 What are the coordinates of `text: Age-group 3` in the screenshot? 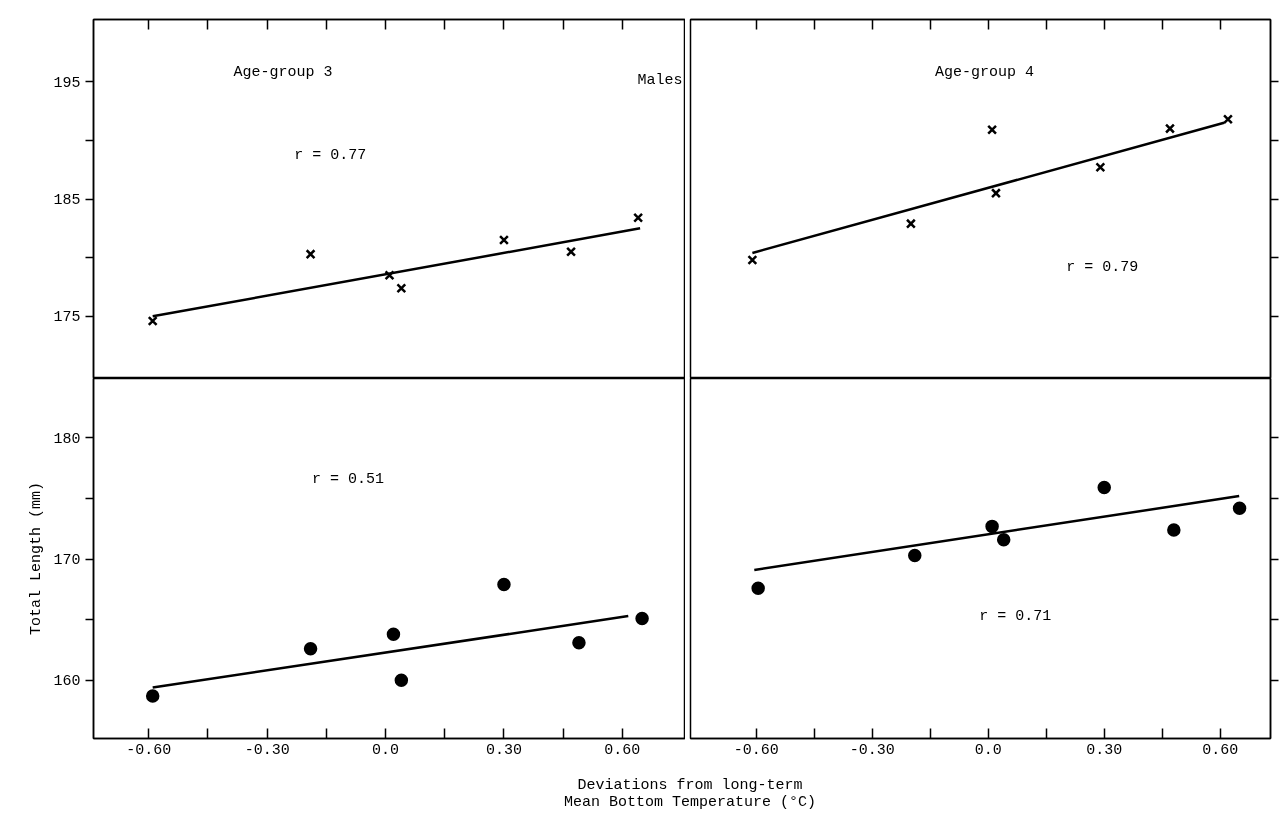 It's located at (283, 72).